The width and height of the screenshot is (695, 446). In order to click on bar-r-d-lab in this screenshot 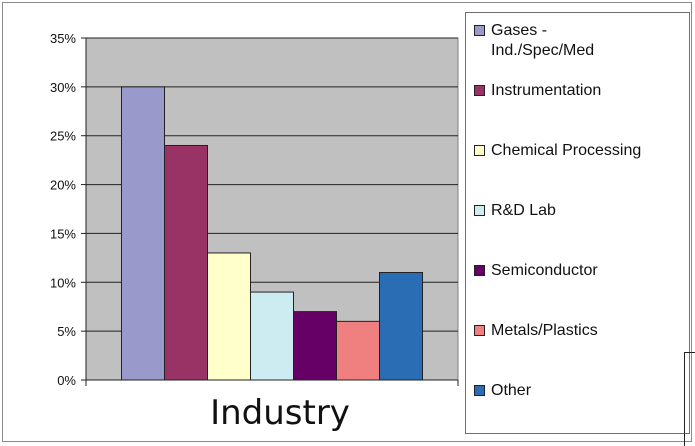, I will do `click(272, 336)`.